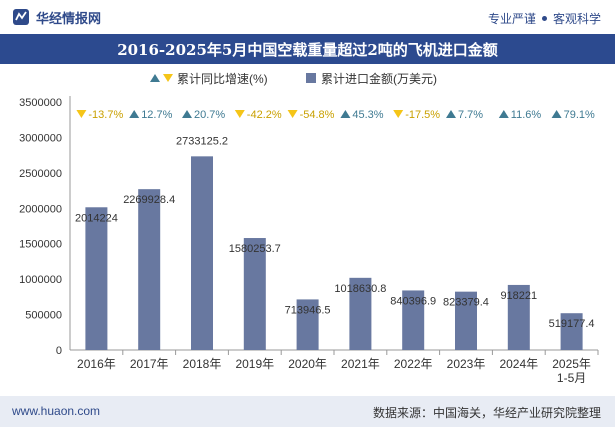 The height and width of the screenshot is (427, 615). Describe the element at coordinates (21, 17) in the screenshot. I see `brand-logo-icon` at that location.